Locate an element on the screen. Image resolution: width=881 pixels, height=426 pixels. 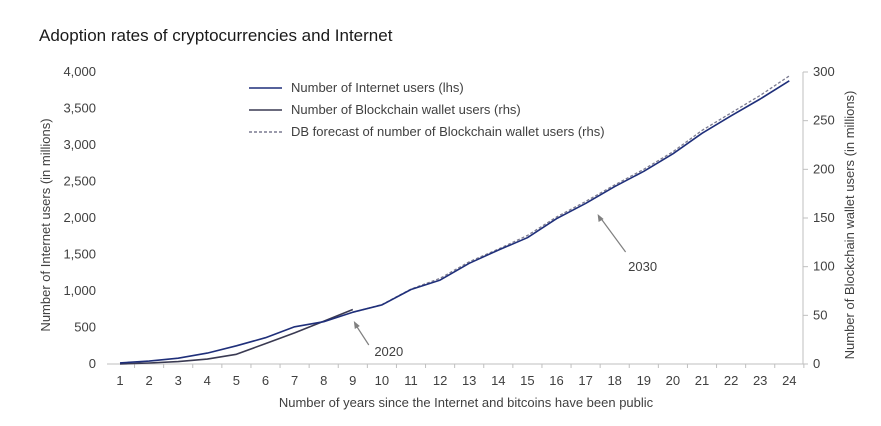
x-tick: 8 is located at coordinates (323, 380).